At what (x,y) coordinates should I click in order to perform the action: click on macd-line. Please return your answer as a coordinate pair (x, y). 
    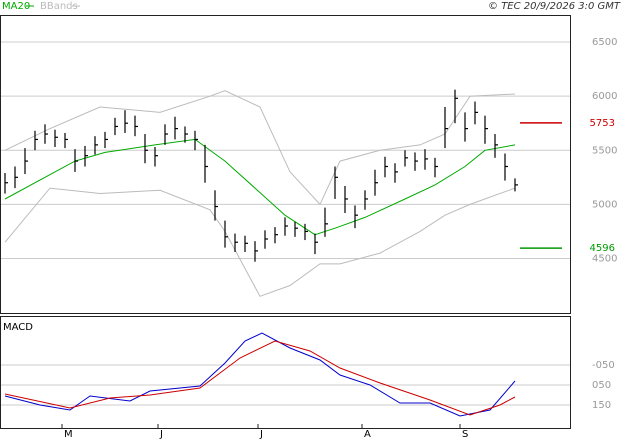
    Looking at the image, I should click on (260, 378).